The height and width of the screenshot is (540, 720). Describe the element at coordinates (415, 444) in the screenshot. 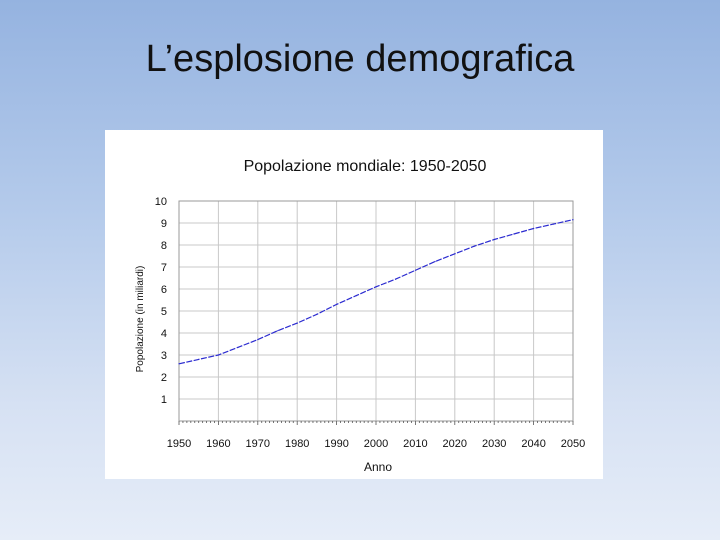

I see `x-tick-label: 2010` at that location.